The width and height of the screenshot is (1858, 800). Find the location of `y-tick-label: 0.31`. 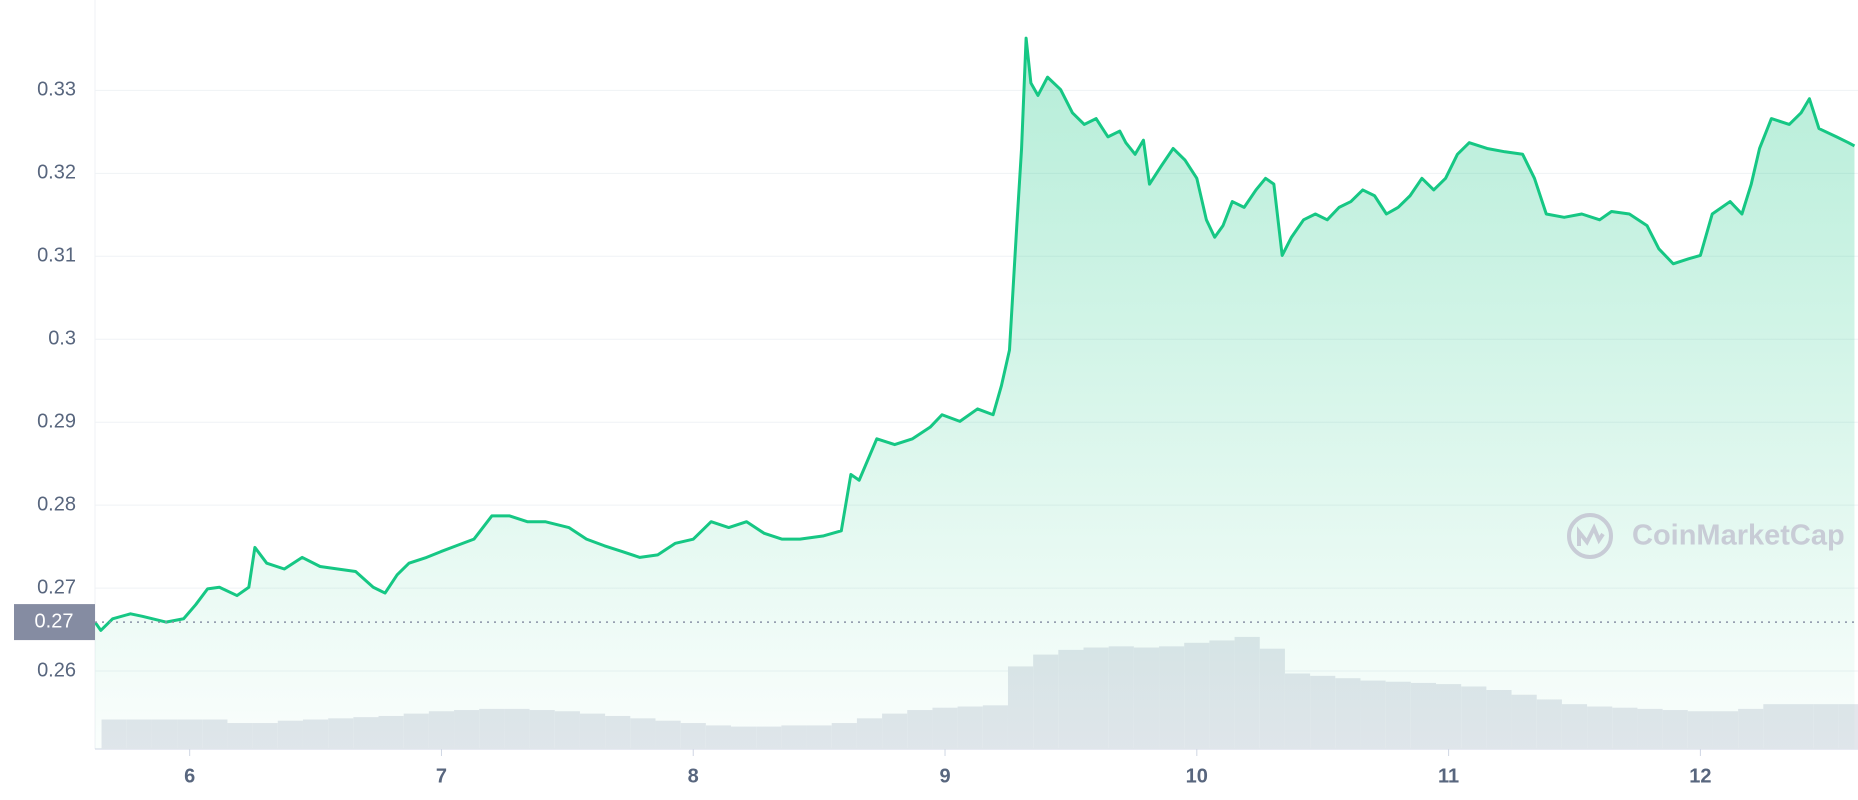

y-tick-label: 0.31 is located at coordinates (56, 256).